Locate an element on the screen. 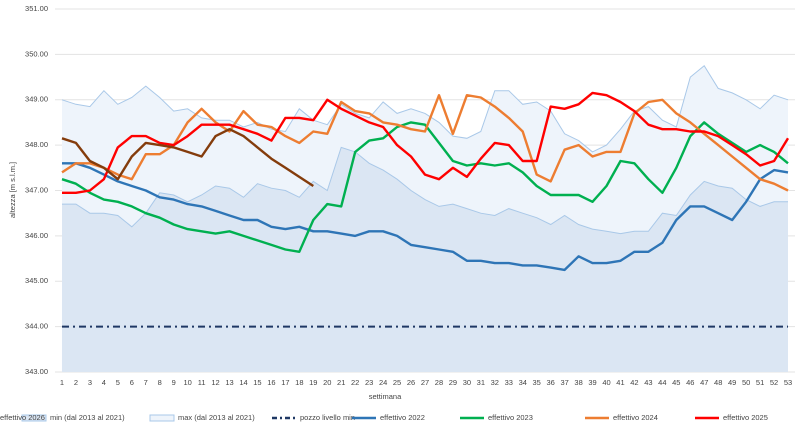  x-tick-label: 53 is located at coordinates (788, 382).